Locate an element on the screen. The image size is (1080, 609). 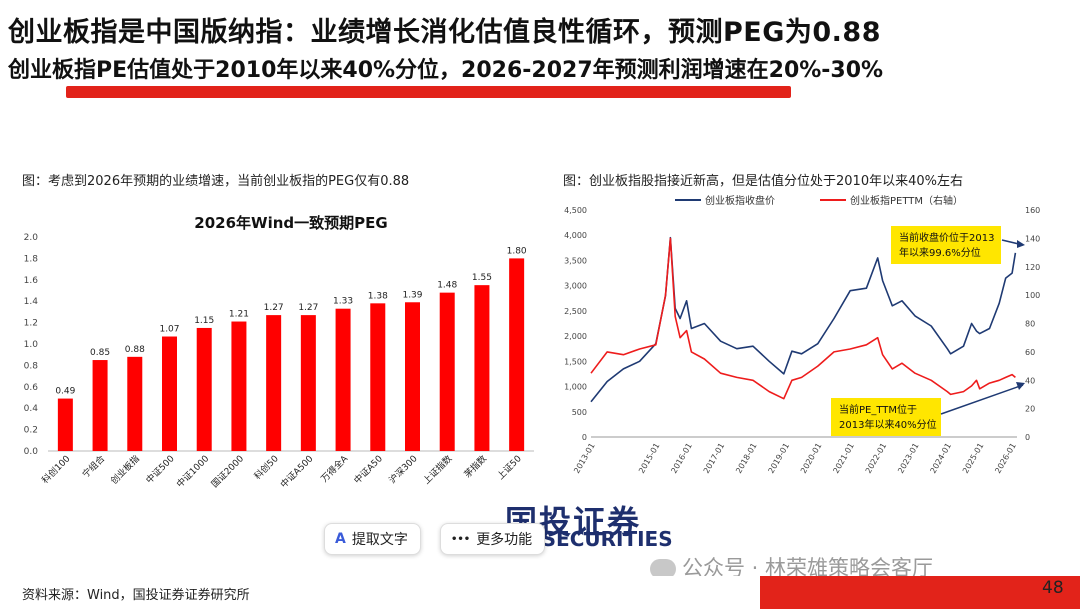
x-tick-label: 宁组合 is located at coordinates (94, 467).